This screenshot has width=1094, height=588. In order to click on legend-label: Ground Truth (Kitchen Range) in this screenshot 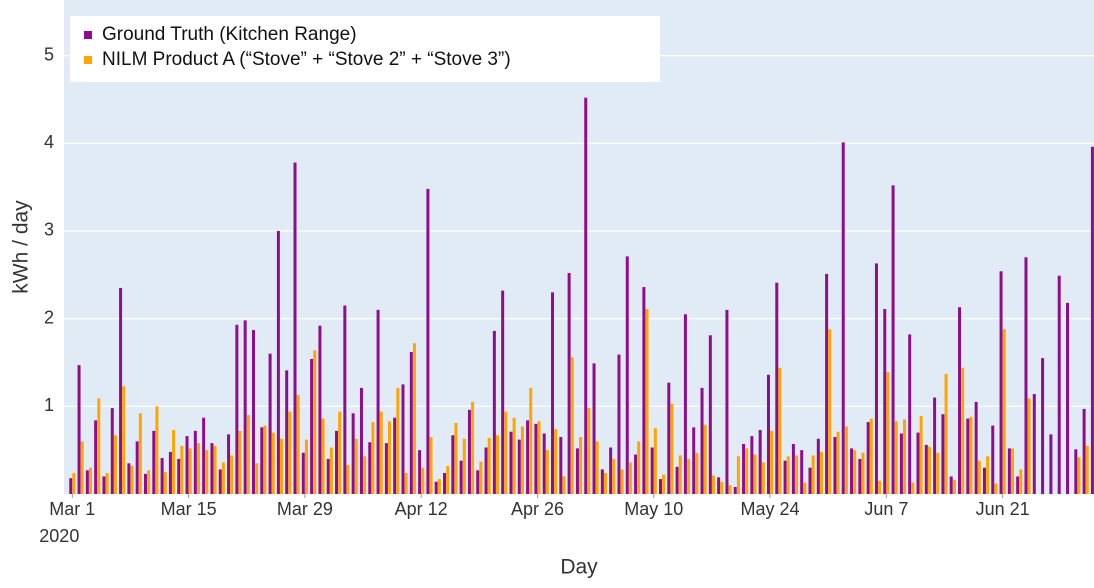, I will do `click(229, 34)`.